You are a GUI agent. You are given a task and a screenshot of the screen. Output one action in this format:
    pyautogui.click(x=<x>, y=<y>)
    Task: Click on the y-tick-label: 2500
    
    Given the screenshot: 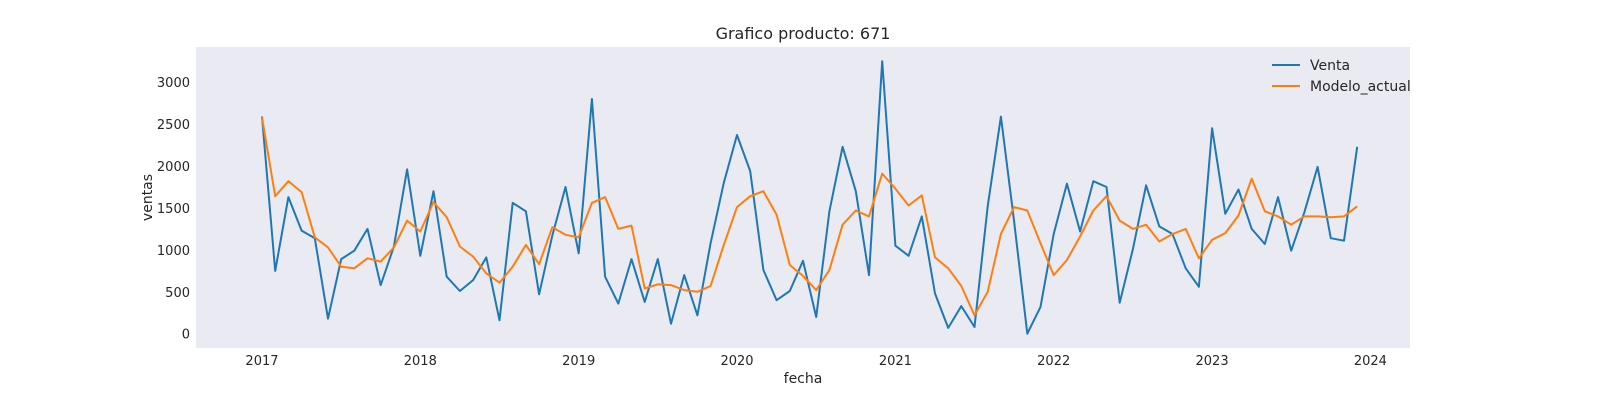 What is the action you would take?
    pyautogui.click(x=173, y=125)
    